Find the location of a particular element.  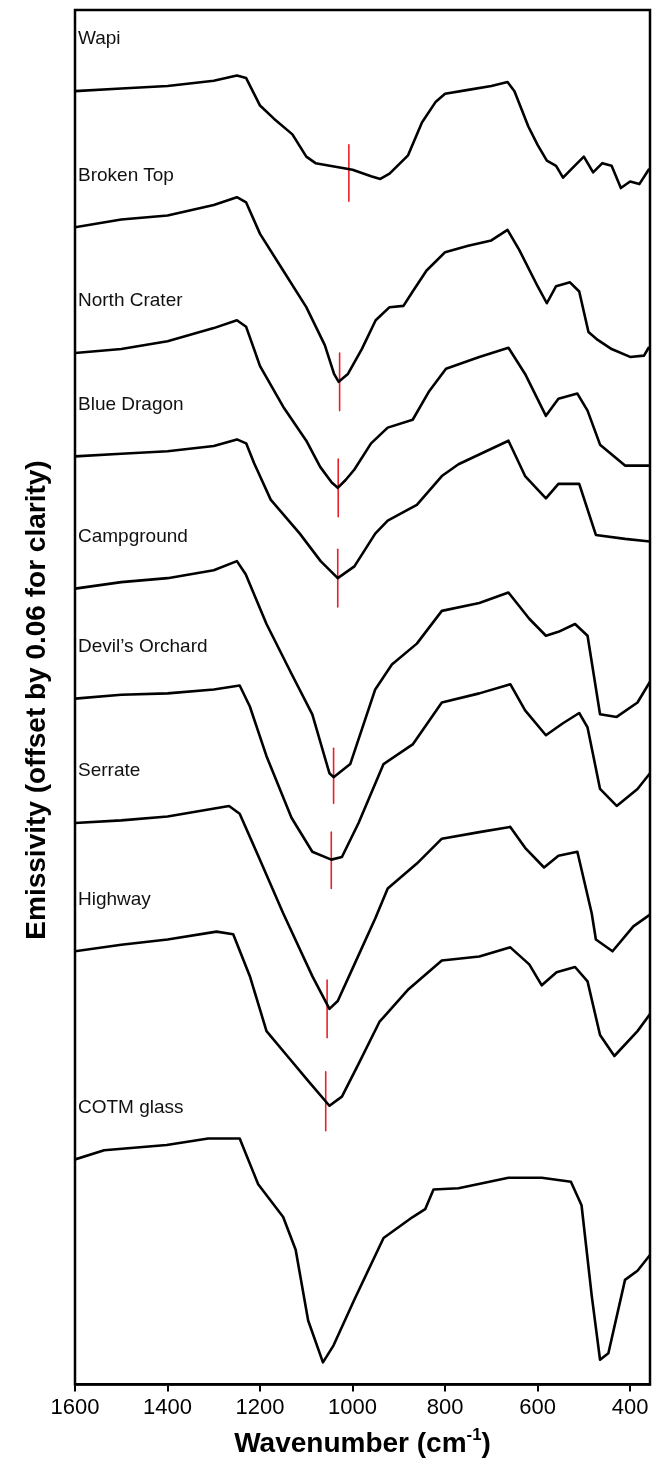

text: Serrate is located at coordinates (109, 770).